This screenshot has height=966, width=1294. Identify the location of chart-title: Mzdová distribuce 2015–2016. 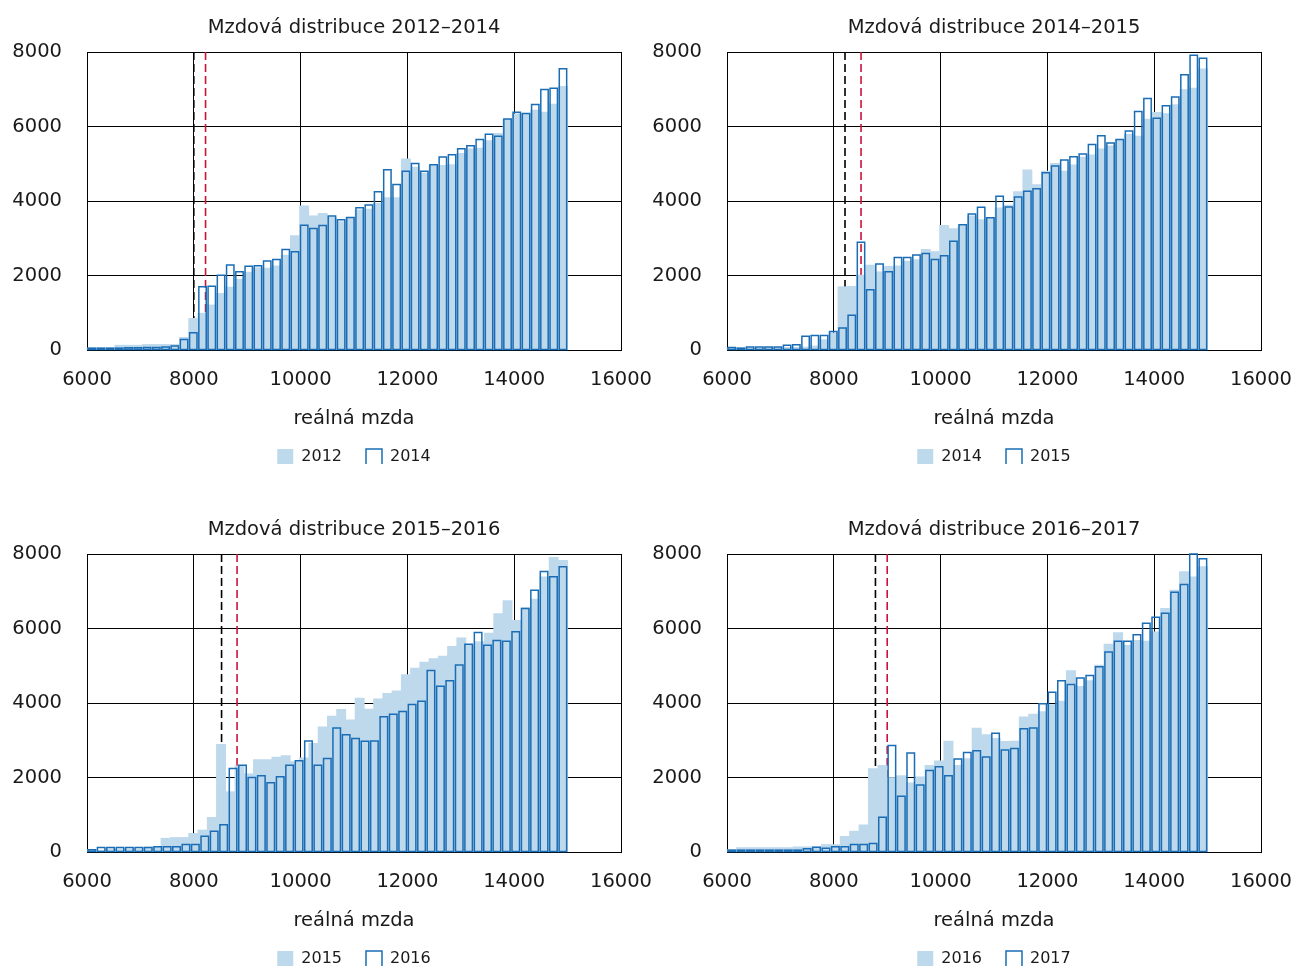
(354, 529).